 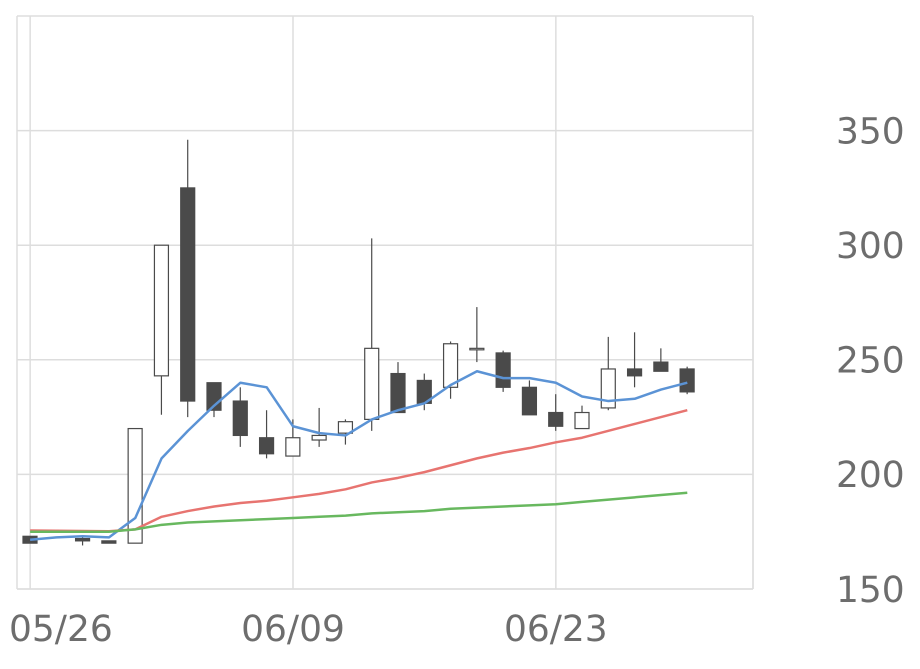 I want to click on x-tick-label: 06/09, so click(x=293, y=629).